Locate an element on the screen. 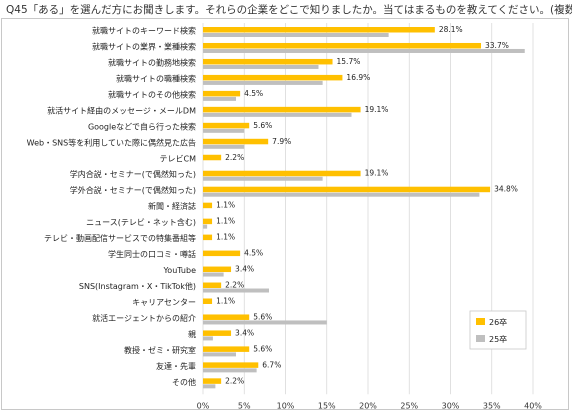  legend: 26卒 25卒 is located at coordinates (498, 330).